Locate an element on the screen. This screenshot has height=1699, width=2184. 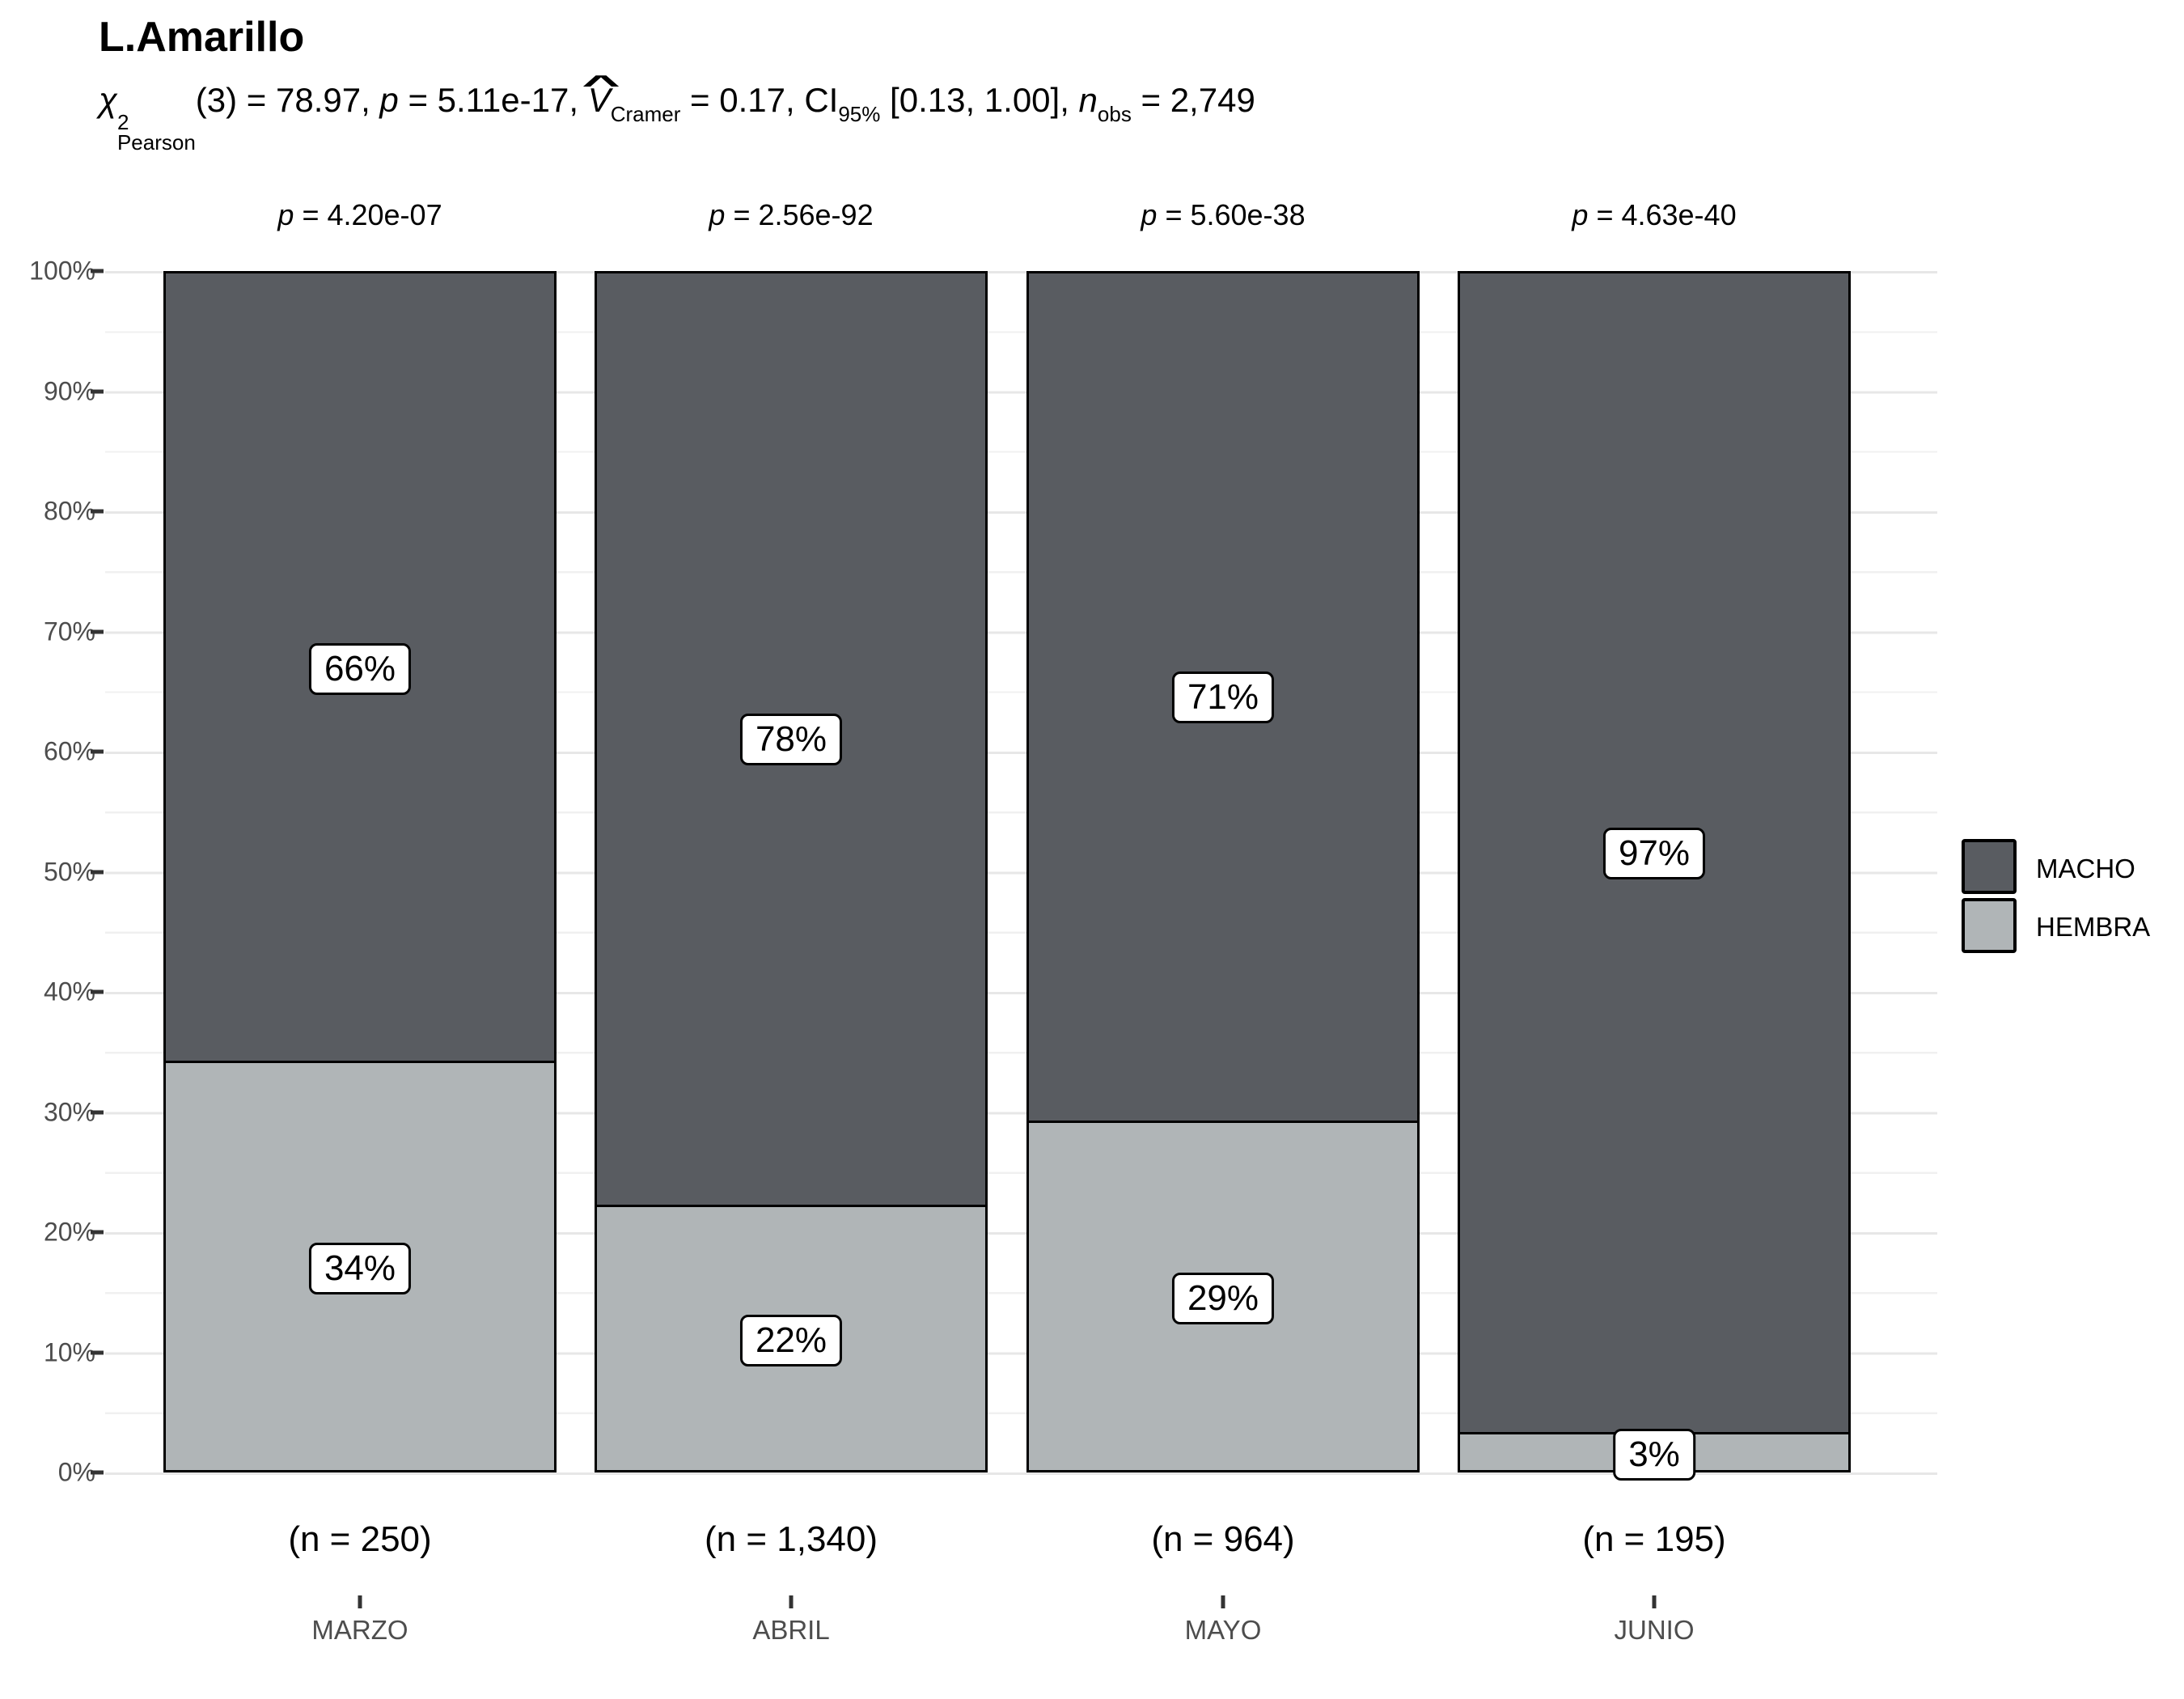
n-symbol: n is located at coordinates (1088, 100).